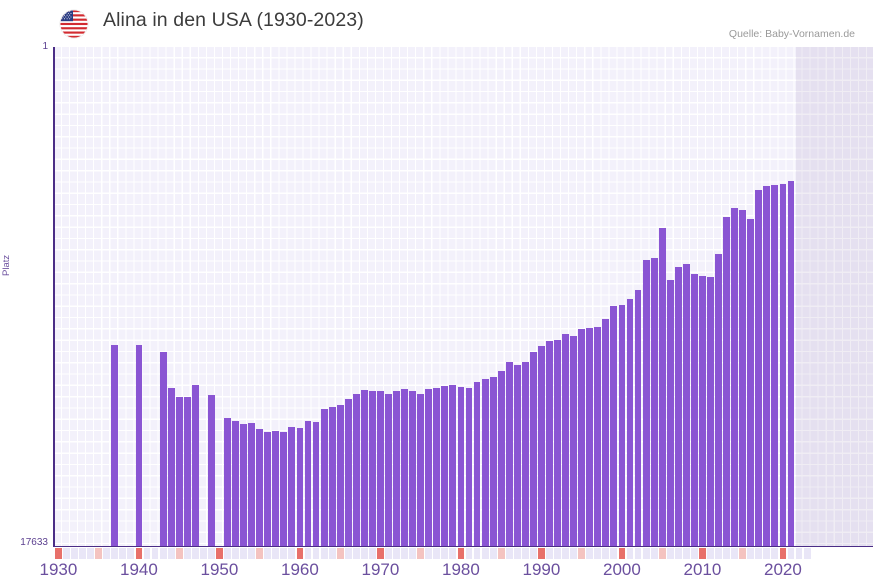 Image resolution: width=873 pixels, height=587 pixels. I want to click on bar-1971, so click(388, 470).